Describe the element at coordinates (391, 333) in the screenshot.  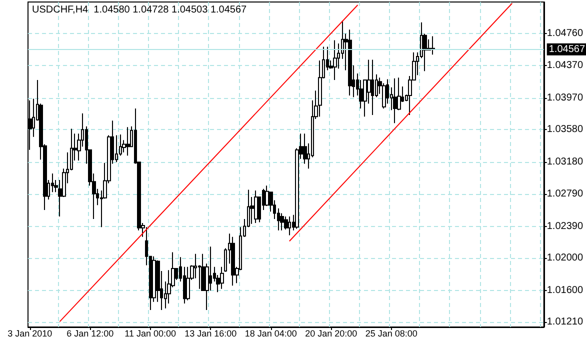
I see `x-tick-label: 25 Jan 08:00` at that location.